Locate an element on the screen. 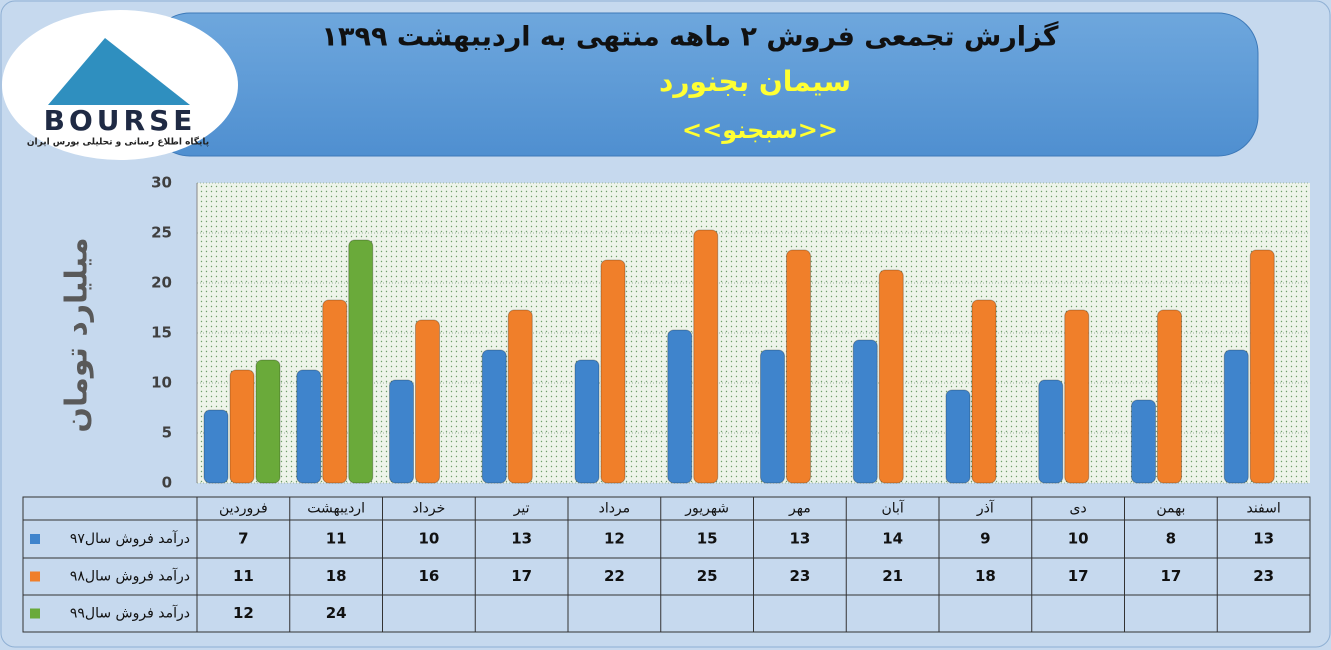 The image size is (1331, 650). logo-mark is located at coordinates (119, 71).